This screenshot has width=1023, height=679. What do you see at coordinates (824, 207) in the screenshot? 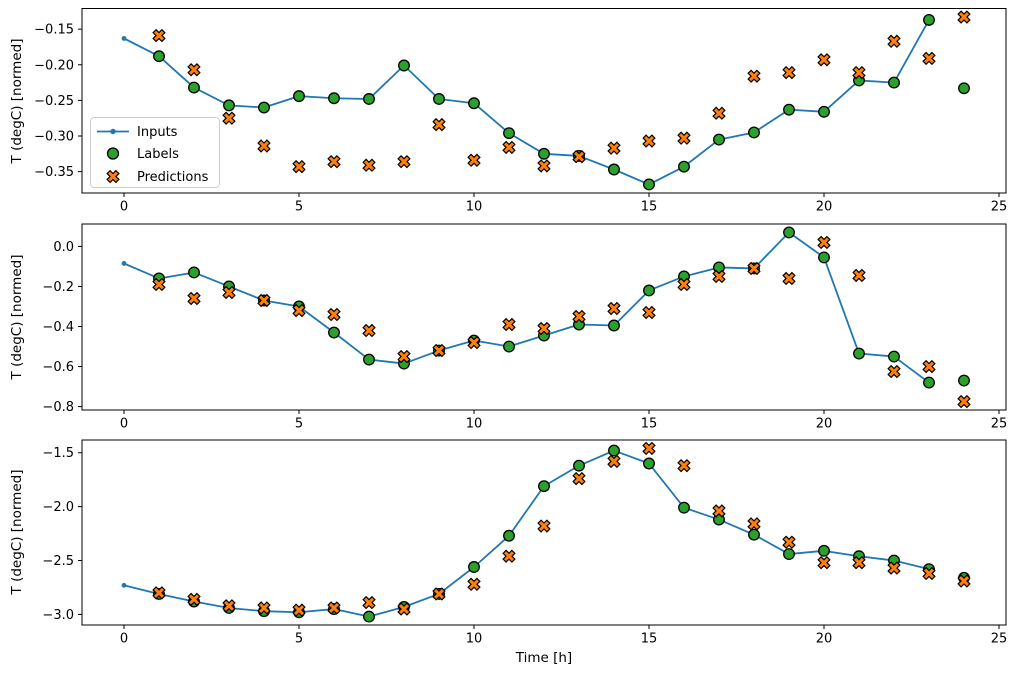
I see `x-tick-label: 20` at bounding box center [824, 207].